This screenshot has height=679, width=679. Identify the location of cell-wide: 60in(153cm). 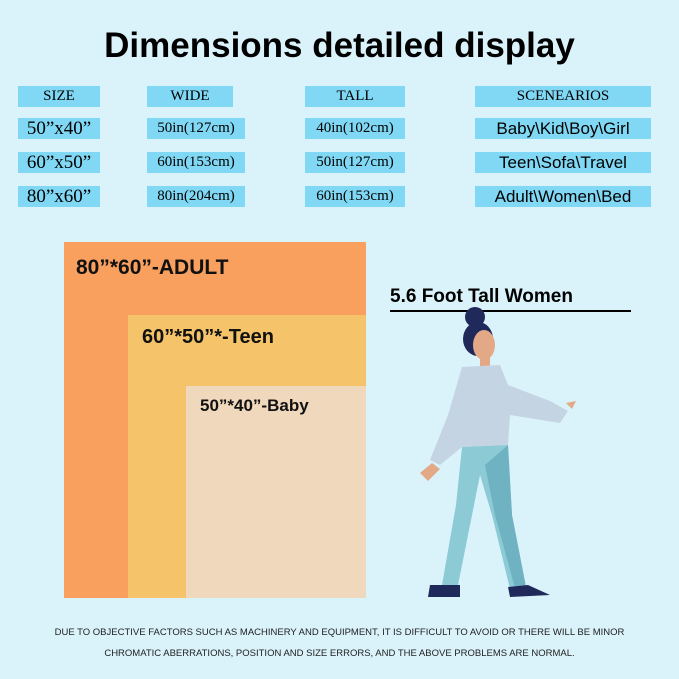
(196, 162).